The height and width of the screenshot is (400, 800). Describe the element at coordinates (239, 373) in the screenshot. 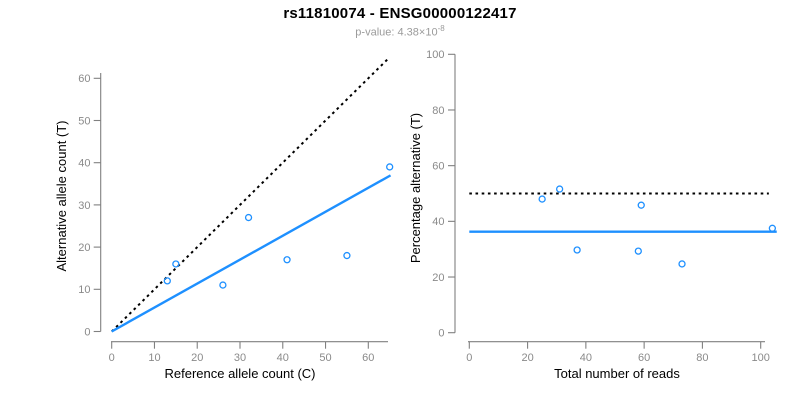

I see `x-axis-title: Reference allele count (C)` at that location.